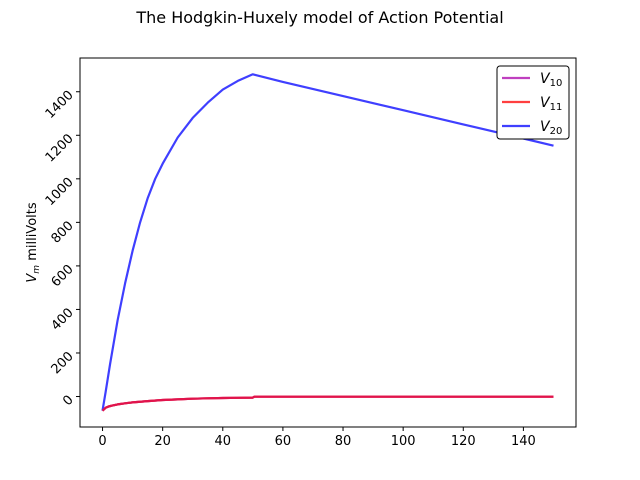 The height and width of the screenshot is (480, 640). What do you see at coordinates (63, 232) in the screenshot?
I see `y-tick-label: 800` at bounding box center [63, 232].